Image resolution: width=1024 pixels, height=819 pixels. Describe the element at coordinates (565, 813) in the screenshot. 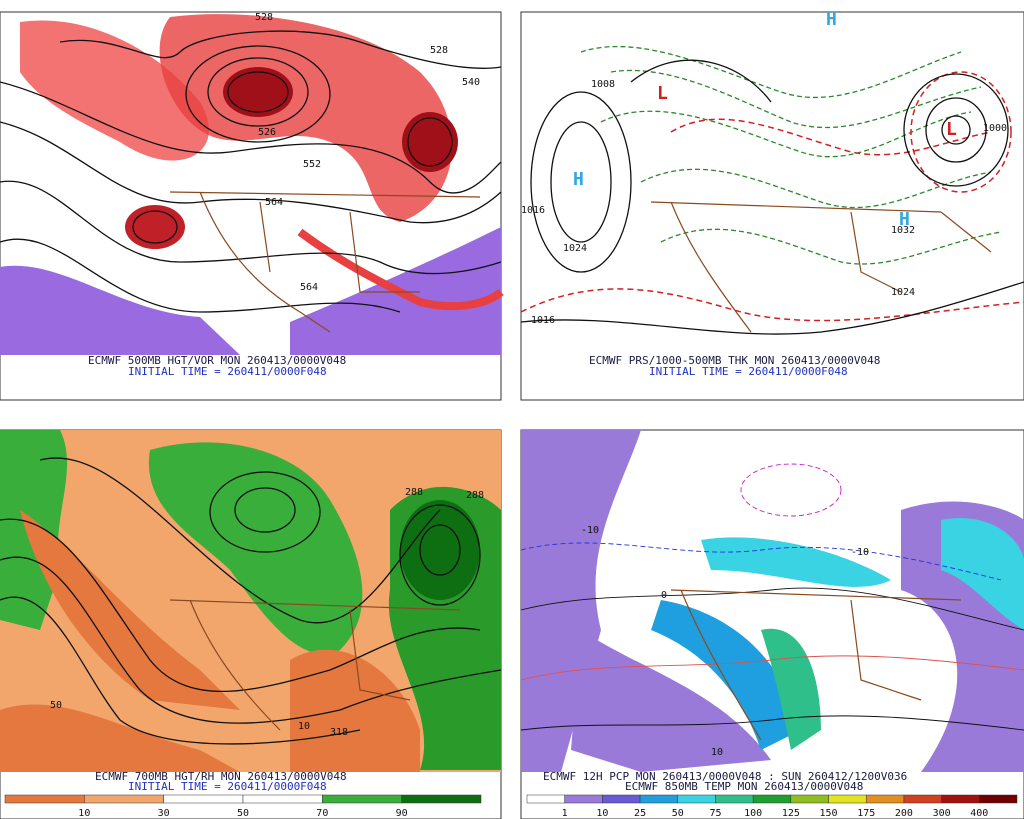

I see `colorbar-label: 1` at that location.